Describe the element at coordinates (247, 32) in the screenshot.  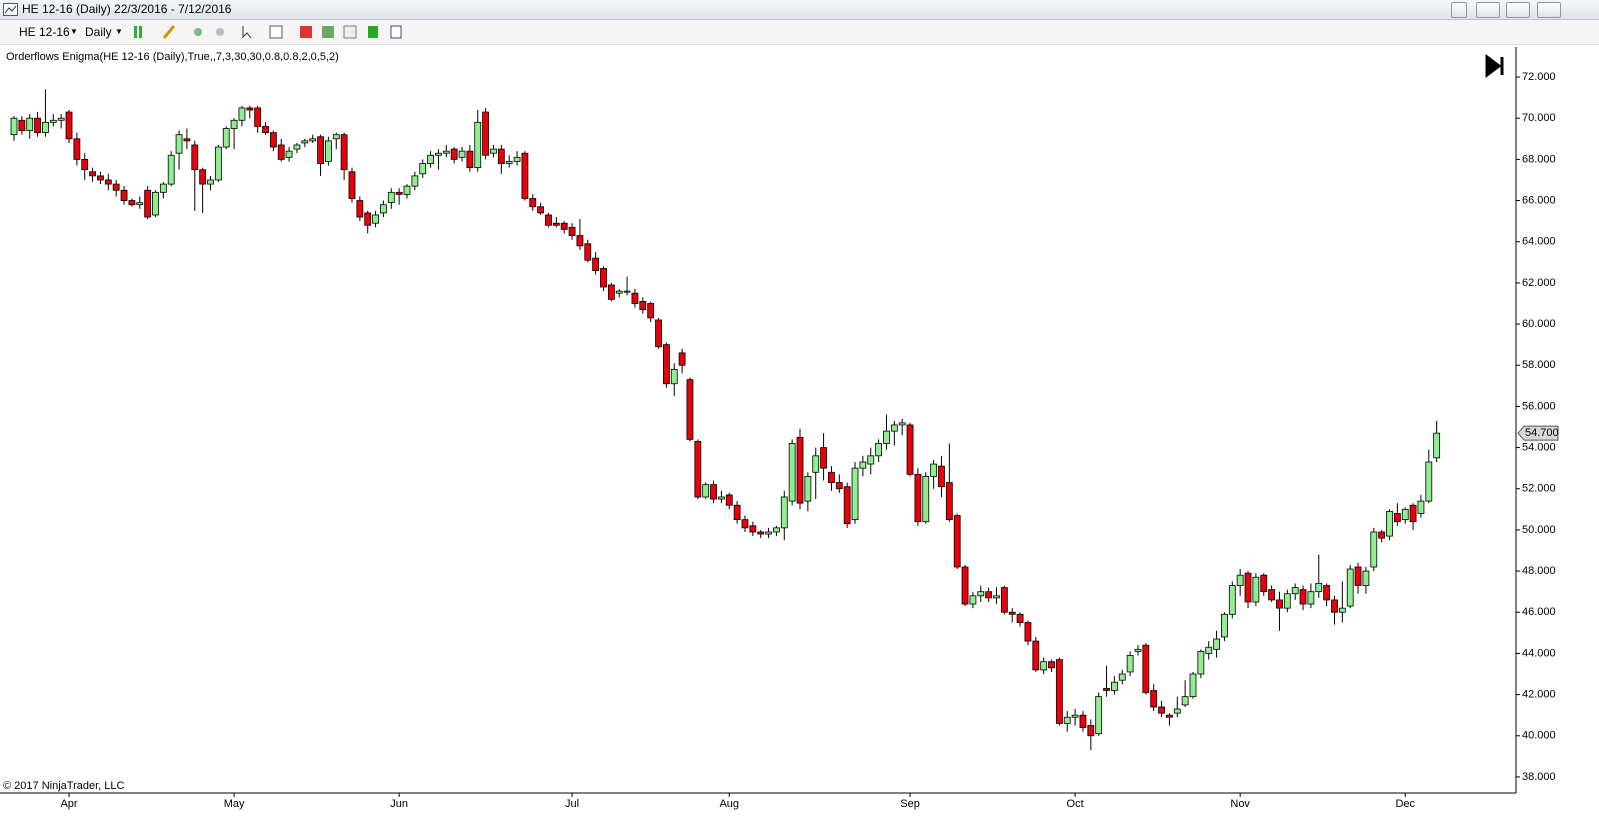
I see `pointer-icon` at that location.